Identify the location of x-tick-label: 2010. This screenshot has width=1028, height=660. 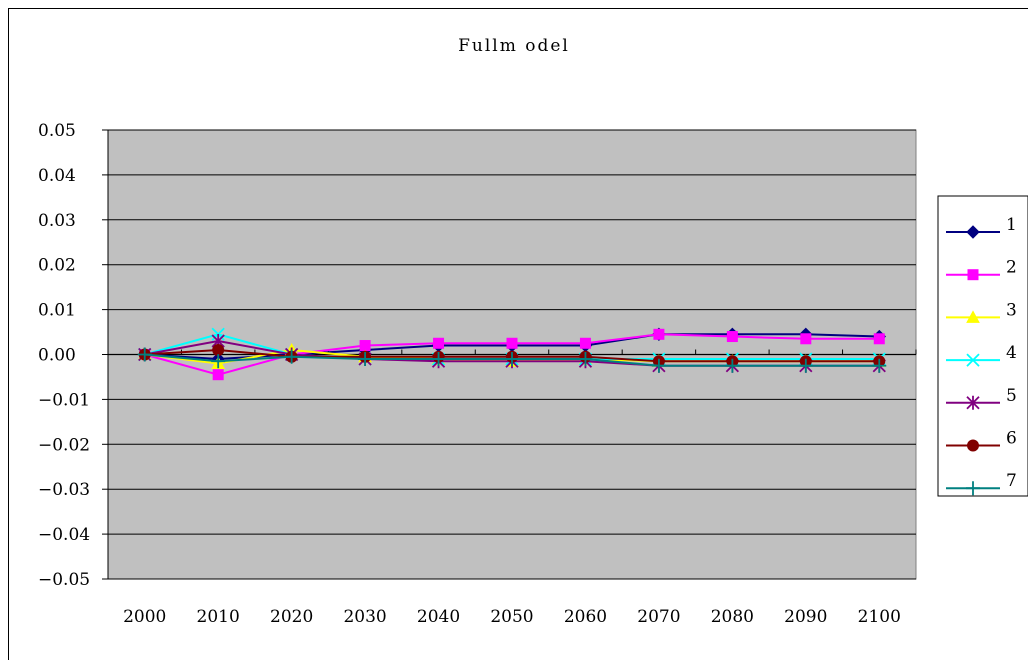
(218, 617).